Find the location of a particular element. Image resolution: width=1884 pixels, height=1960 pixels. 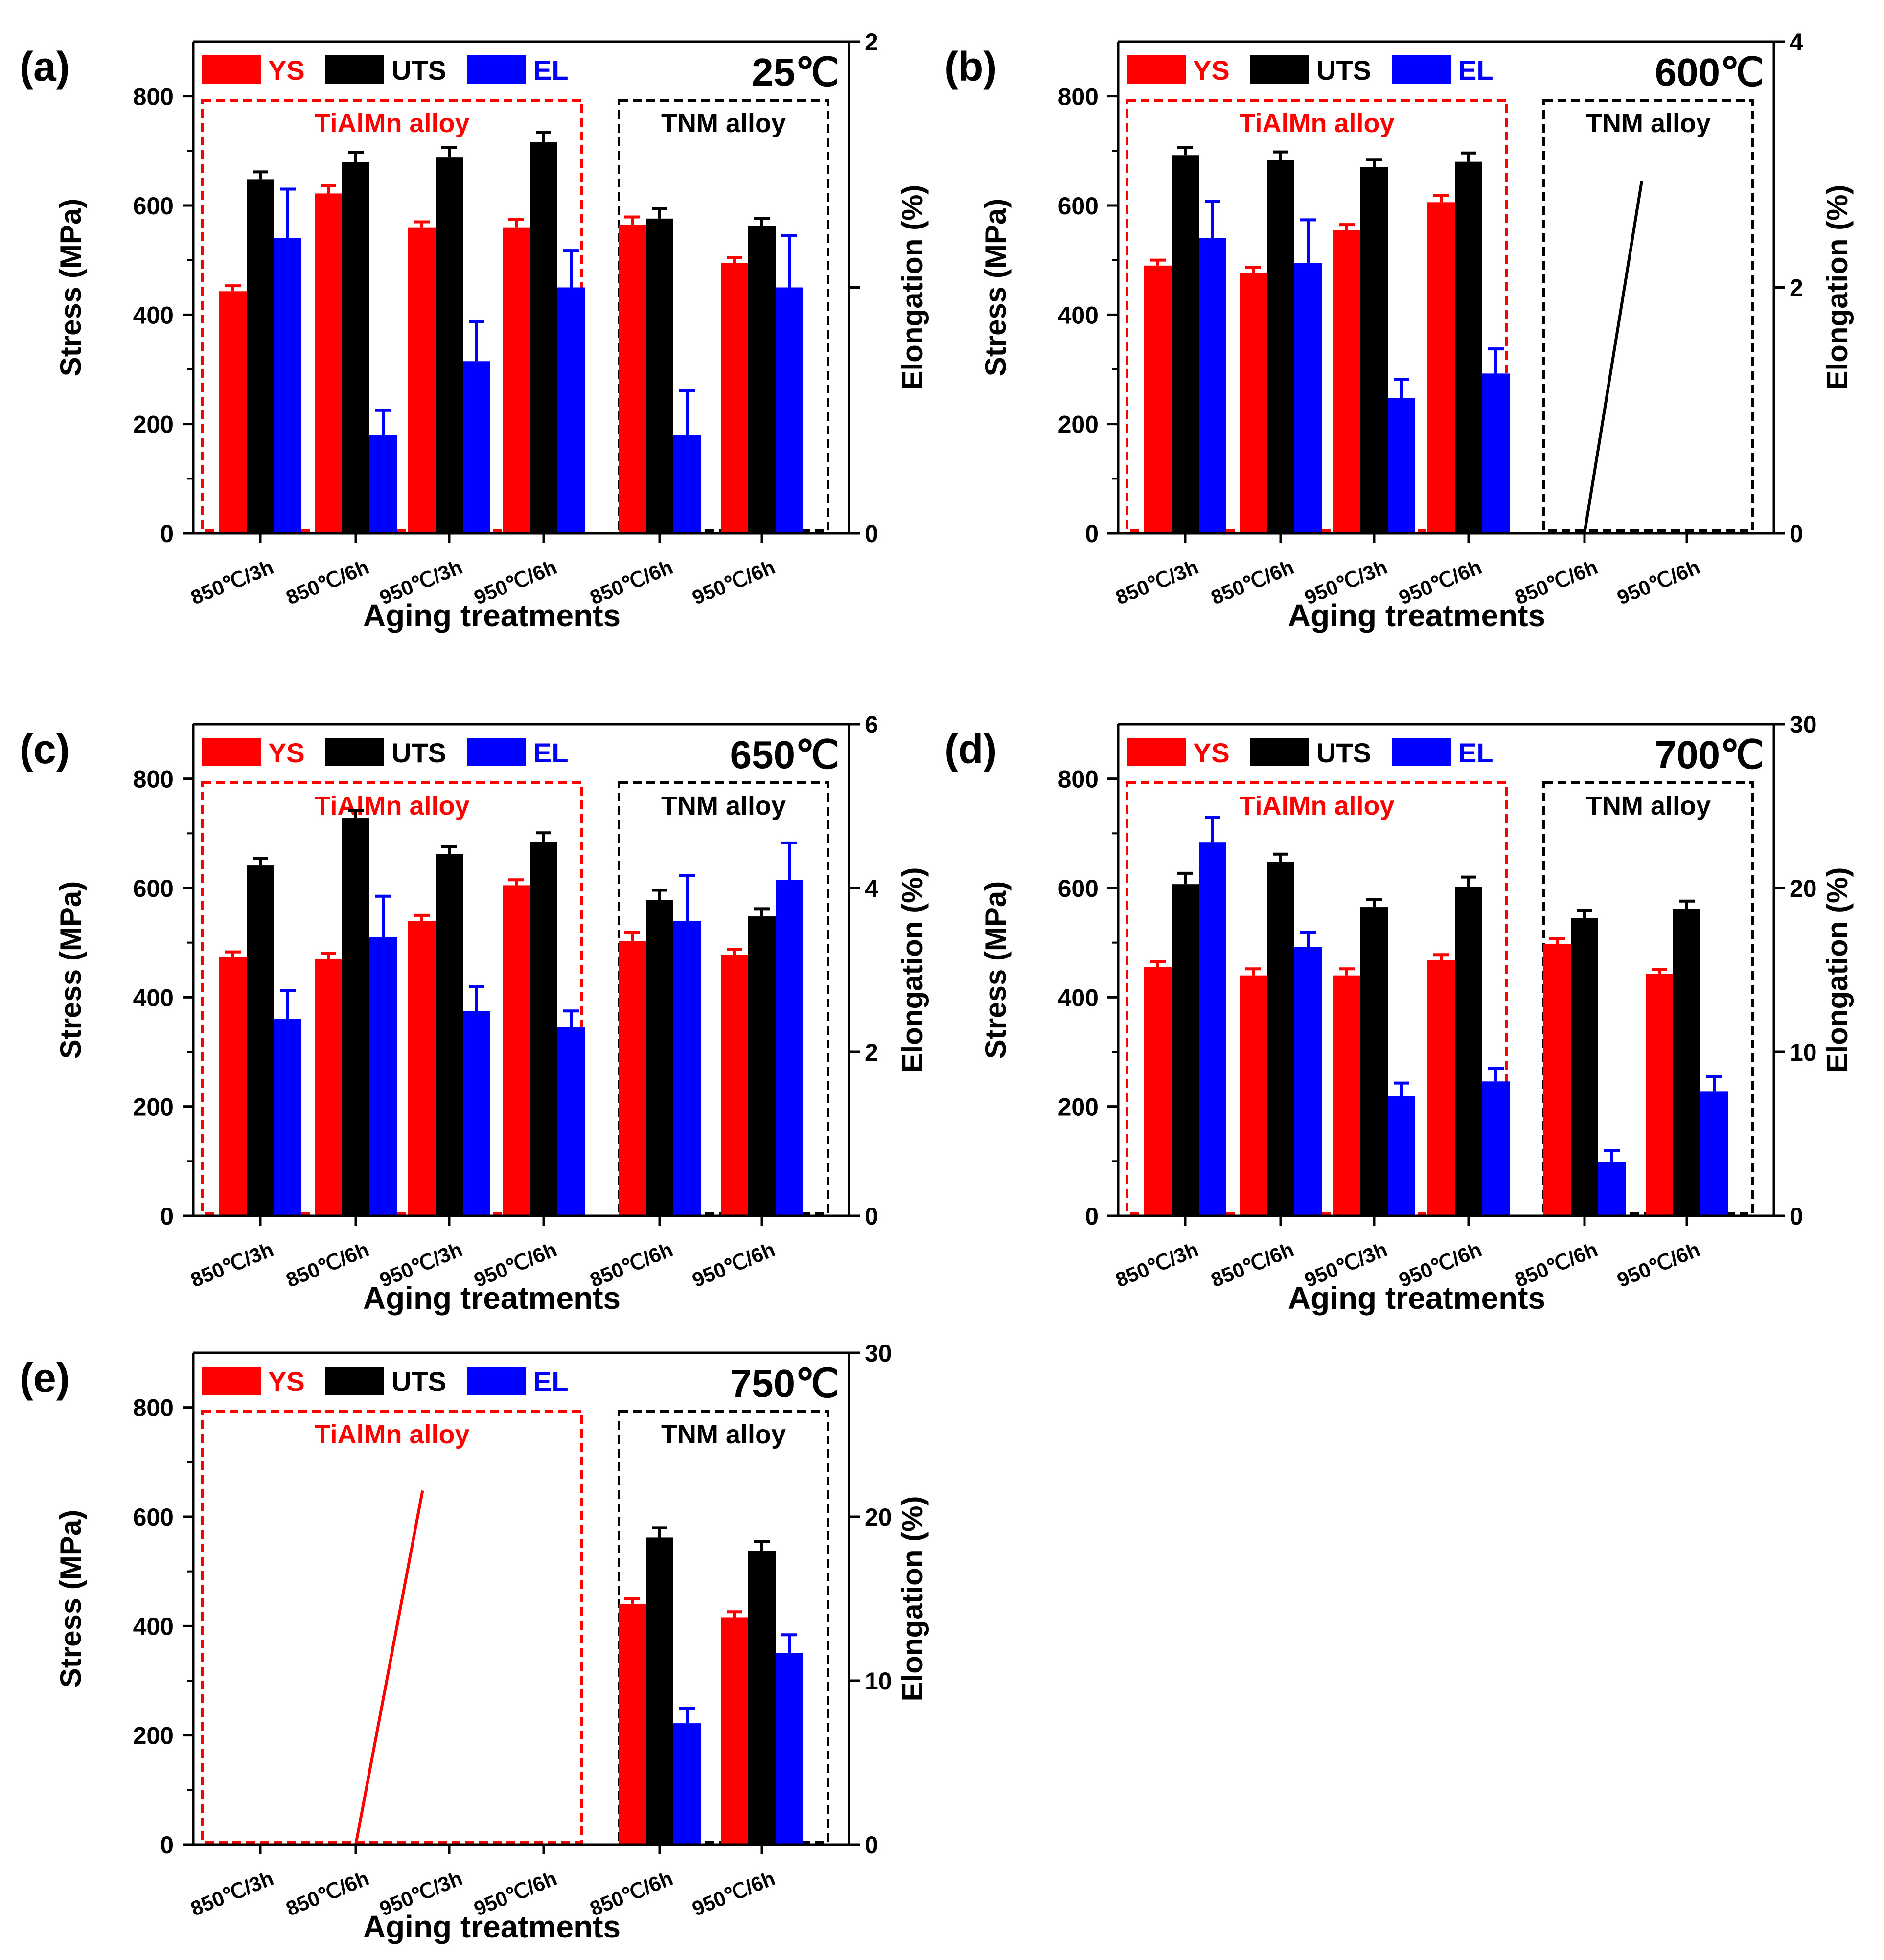

panel-label: (c) is located at coordinates (45, 749).